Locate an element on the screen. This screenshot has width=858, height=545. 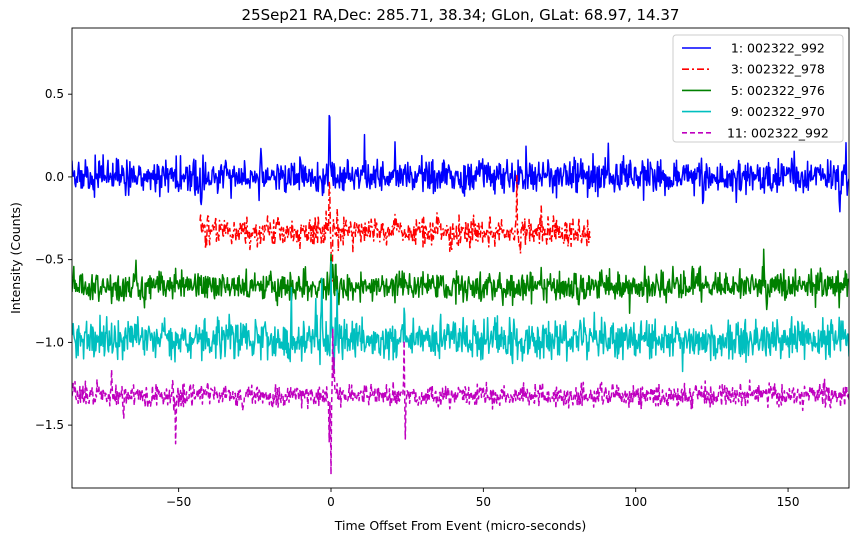
legend-label: 11: 002322_992 is located at coordinates (774, 132).